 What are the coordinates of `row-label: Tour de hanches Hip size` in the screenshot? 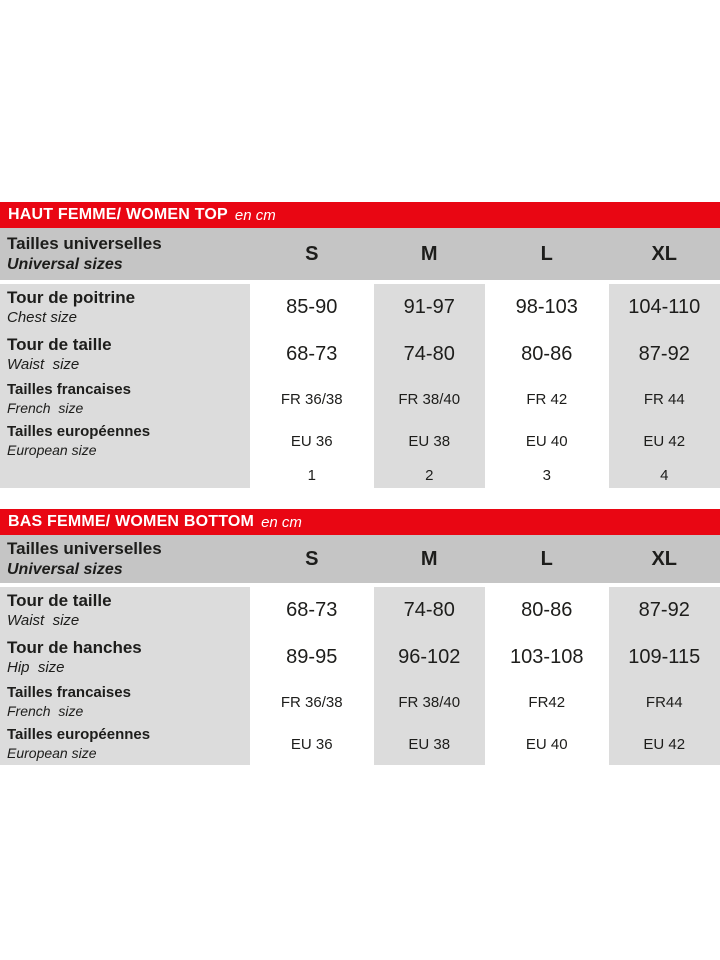 It's located at (125, 657).